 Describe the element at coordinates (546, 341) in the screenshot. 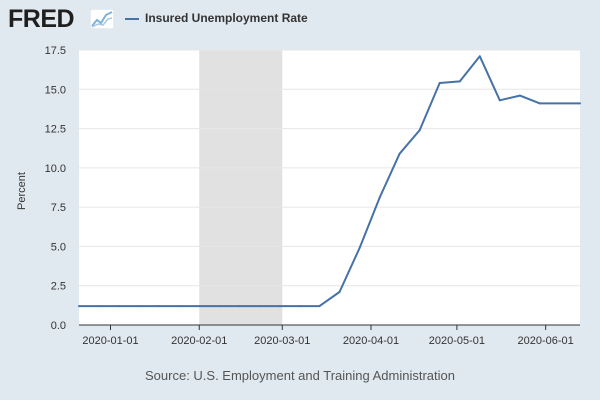

I see `x-tick-label: 2020-06-01` at that location.